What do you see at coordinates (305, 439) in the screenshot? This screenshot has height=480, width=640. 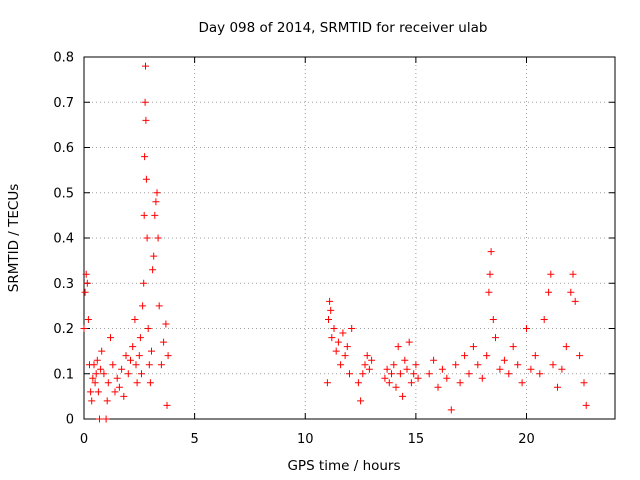 I see `x-tick-label: 10` at bounding box center [305, 439].